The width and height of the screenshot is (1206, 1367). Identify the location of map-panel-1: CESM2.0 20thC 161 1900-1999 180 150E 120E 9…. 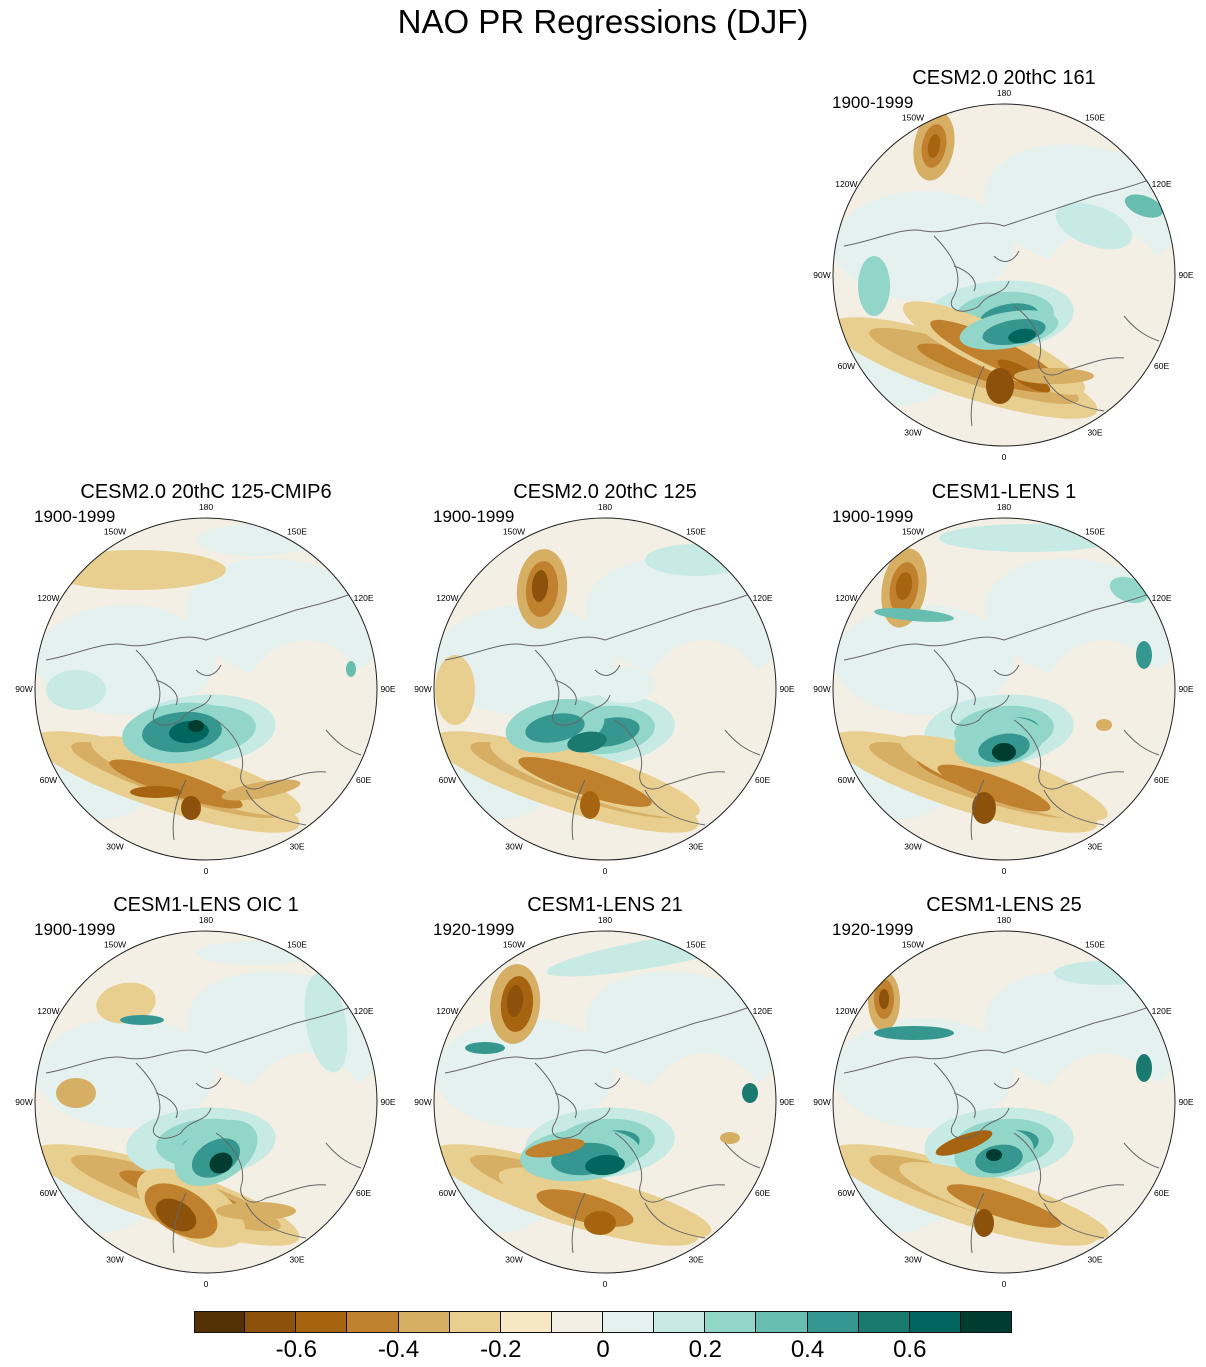
(1004, 276).